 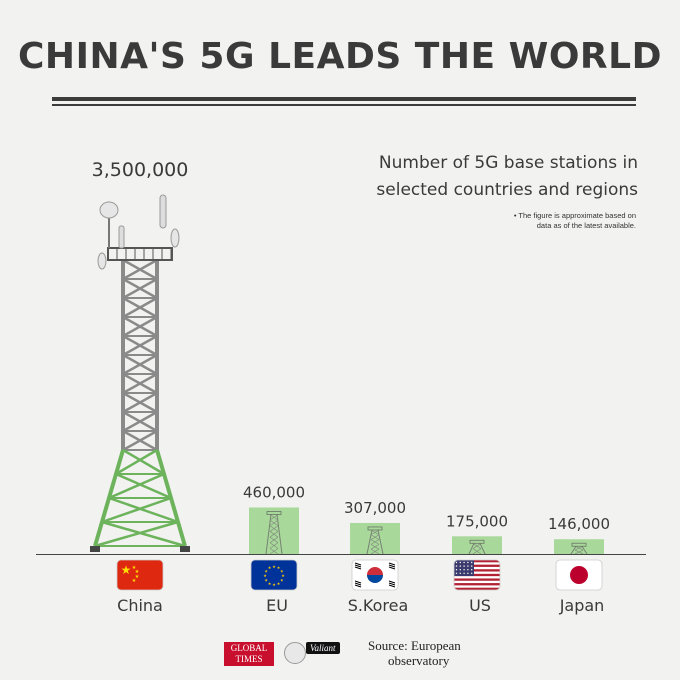 What do you see at coordinates (375, 508) in the screenshot?
I see `value-label-skorea: 307,000` at bounding box center [375, 508].